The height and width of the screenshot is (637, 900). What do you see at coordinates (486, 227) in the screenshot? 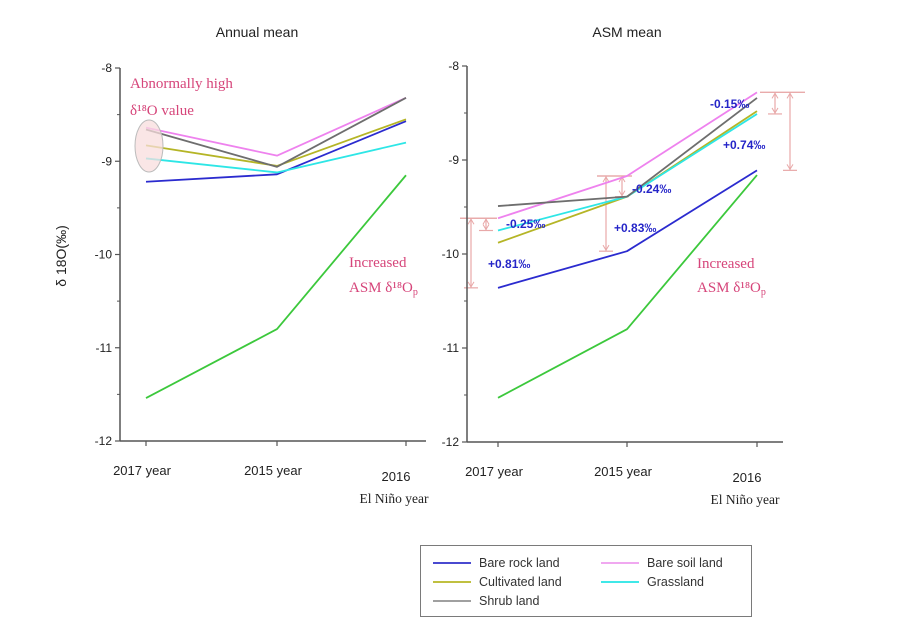
I see `bracket-2017-year-small-arrow-bottom` at bounding box center [486, 227].